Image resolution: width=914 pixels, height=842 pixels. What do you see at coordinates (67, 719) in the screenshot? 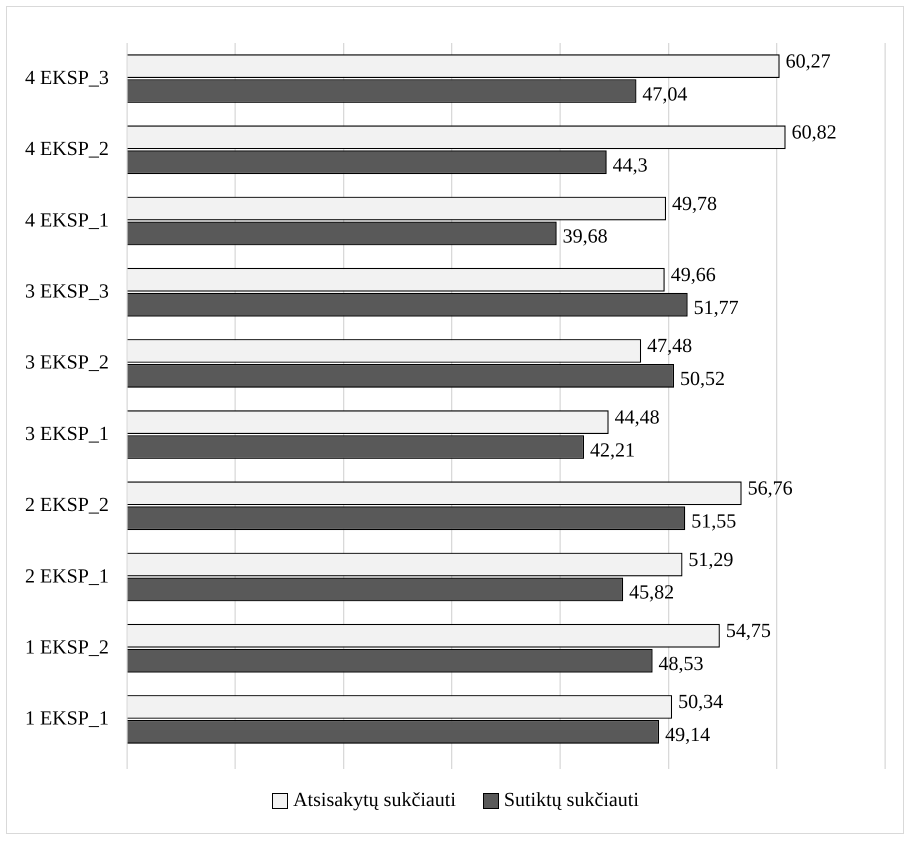
I see `y-tick-label: 1 EKSP_1` at bounding box center [67, 719].